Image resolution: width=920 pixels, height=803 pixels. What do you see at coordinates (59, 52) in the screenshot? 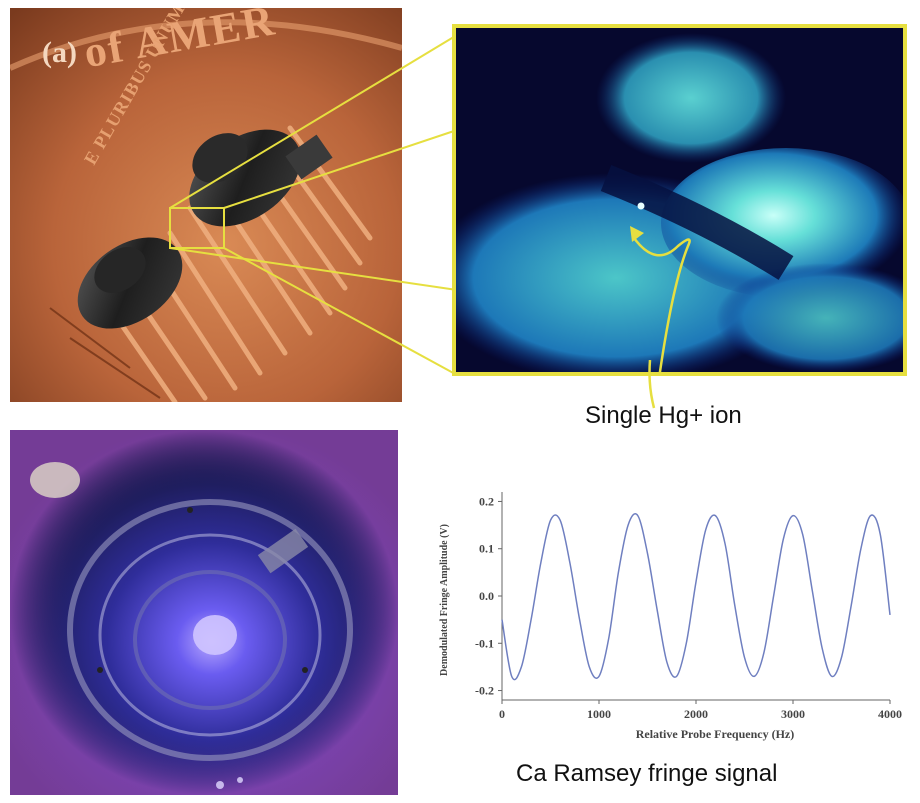
I see `panel-label: (a)` at bounding box center [59, 52].